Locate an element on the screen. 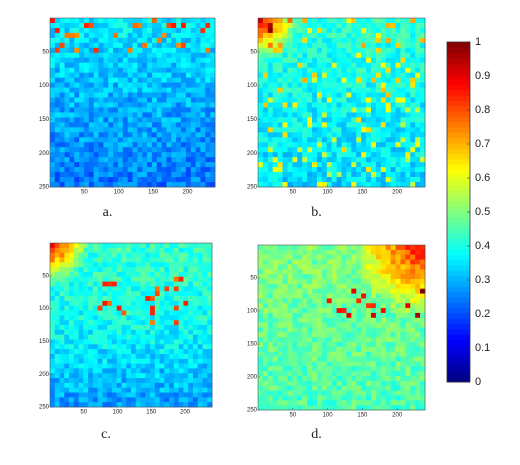 This screenshot has width=520, height=465. colorbar-cell is located at coordinates (458, 82).